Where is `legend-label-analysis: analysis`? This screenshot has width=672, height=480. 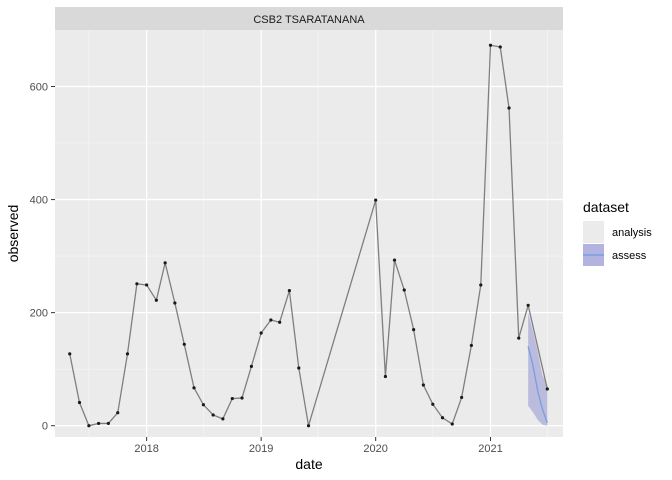
legend-label-analysis: analysis is located at coordinates (632, 233).